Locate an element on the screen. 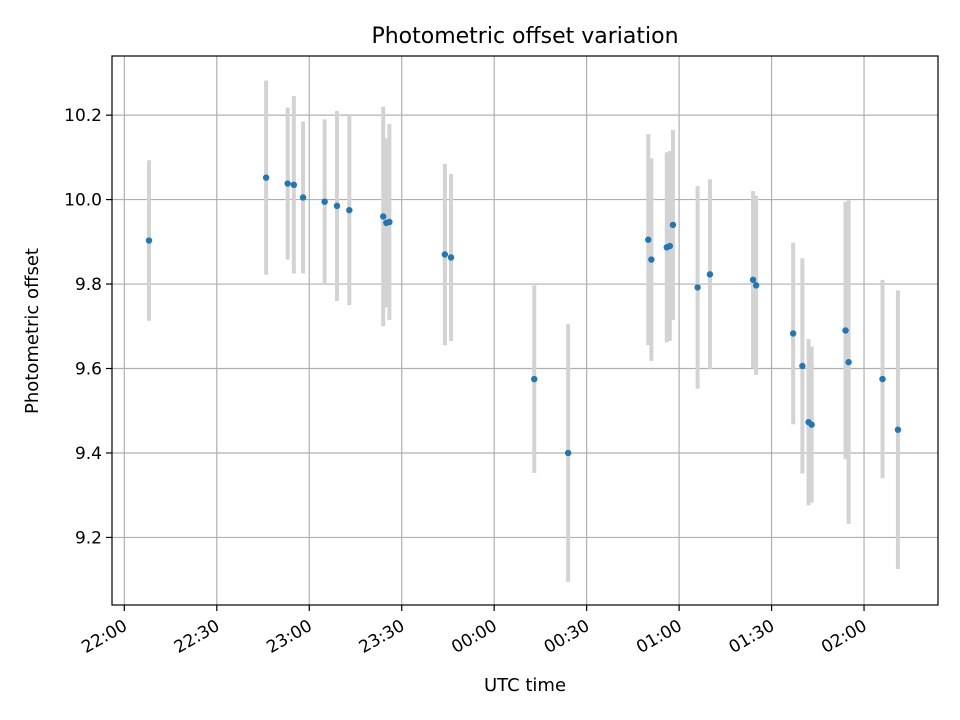  x-axis-label: UTC time is located at coordinates (525, 685).